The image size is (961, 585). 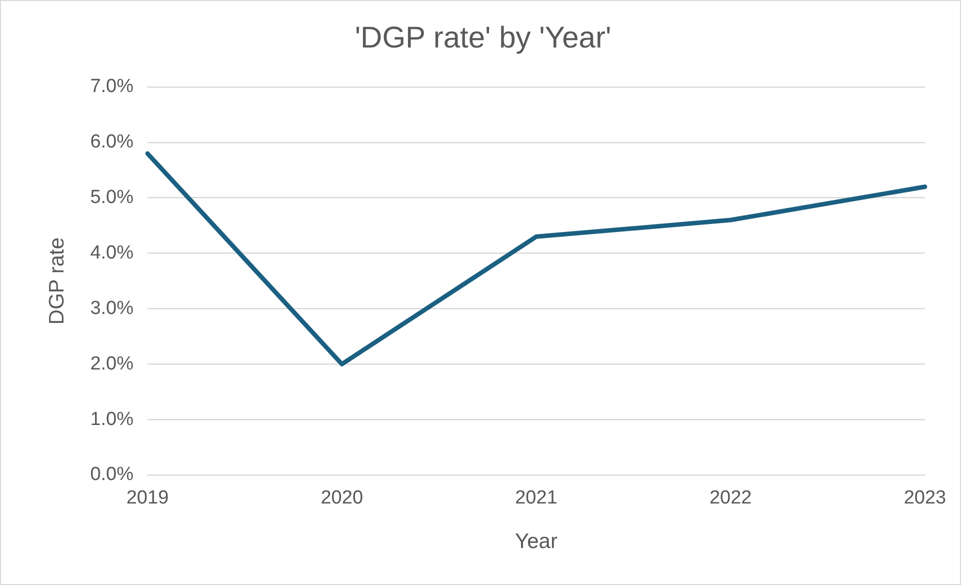 What do you see at coordinates (112, 197) in the screenshot?
I see `y-tick-label: 5.0%` at bounding box center [112, 197].